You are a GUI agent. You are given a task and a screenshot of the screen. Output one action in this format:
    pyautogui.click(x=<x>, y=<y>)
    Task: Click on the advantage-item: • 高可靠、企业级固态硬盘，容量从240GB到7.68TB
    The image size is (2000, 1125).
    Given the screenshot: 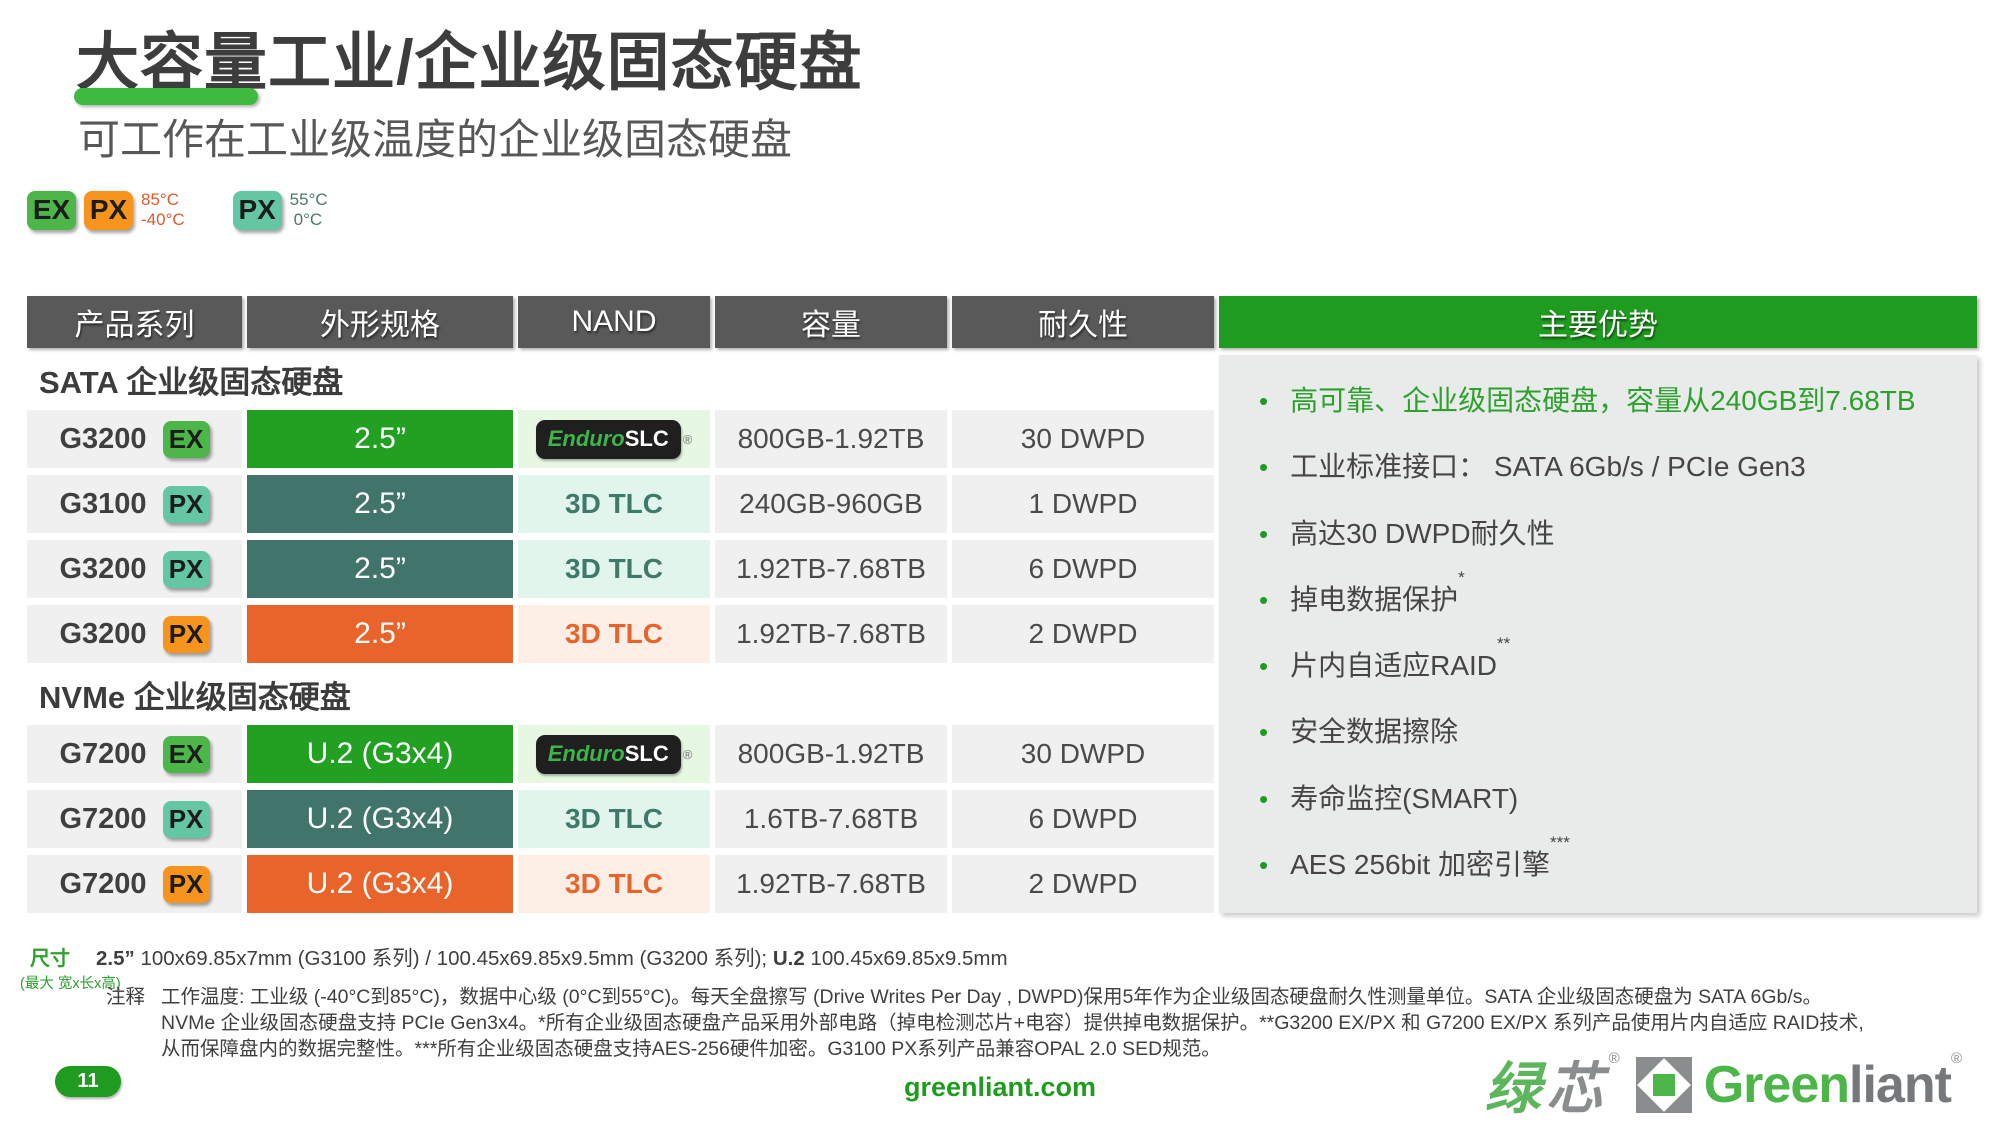 What is the action you would take?
    pyautogui.click(x=1609, y=399)
    